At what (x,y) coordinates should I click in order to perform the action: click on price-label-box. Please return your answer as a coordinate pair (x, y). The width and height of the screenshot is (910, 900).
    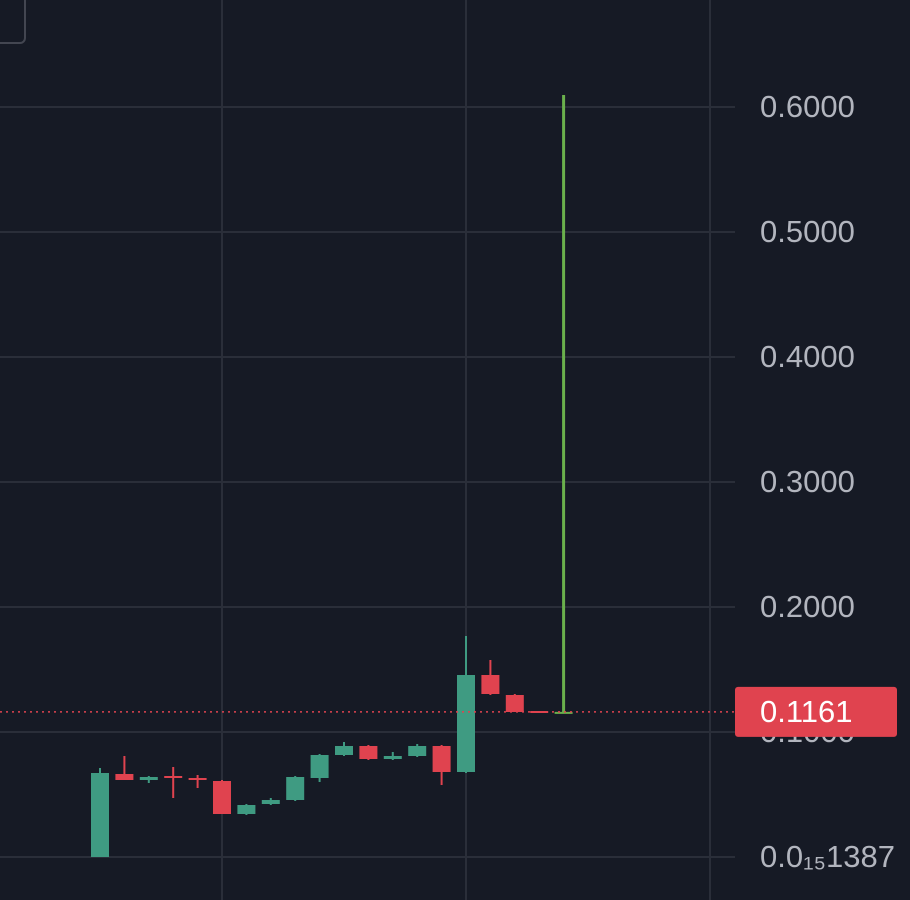
    Looking at the image, I should click on (816, 711).